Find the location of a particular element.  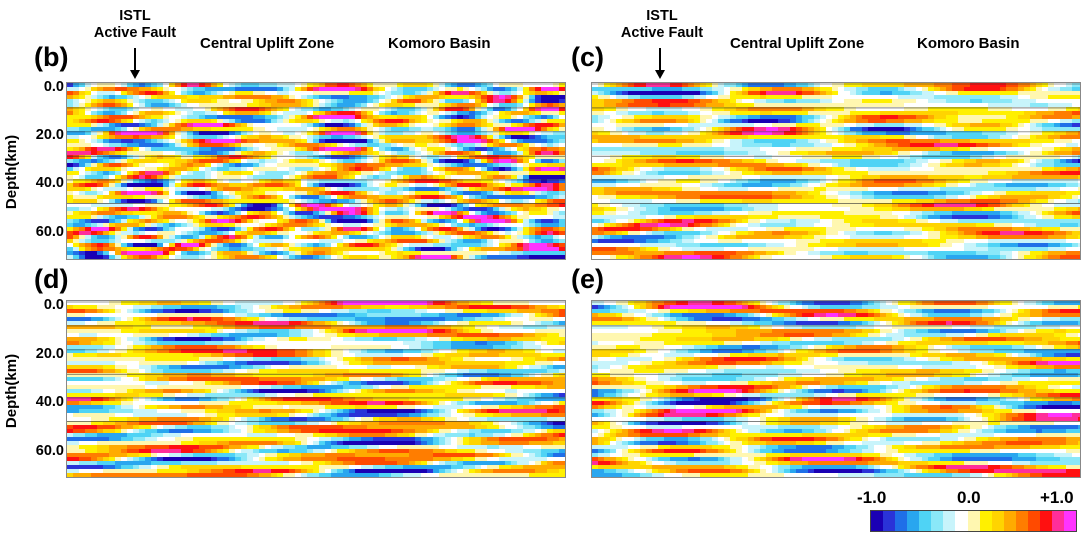

section-image-c is located at coordinates (836, 171).